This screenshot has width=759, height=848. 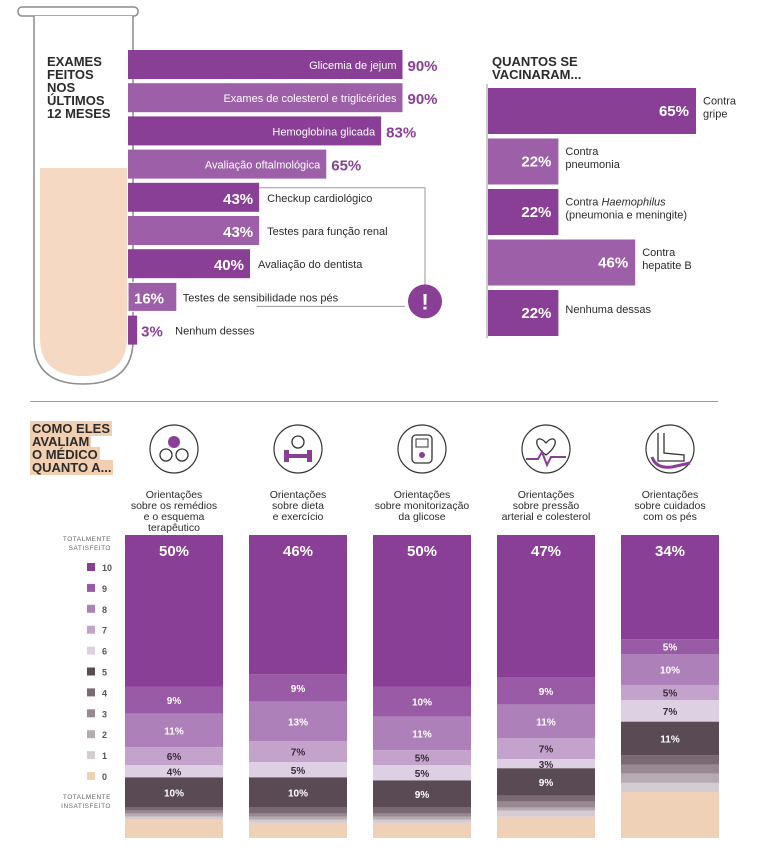 I want to click on scale-level-10: 10, so click(x=107, y=568).